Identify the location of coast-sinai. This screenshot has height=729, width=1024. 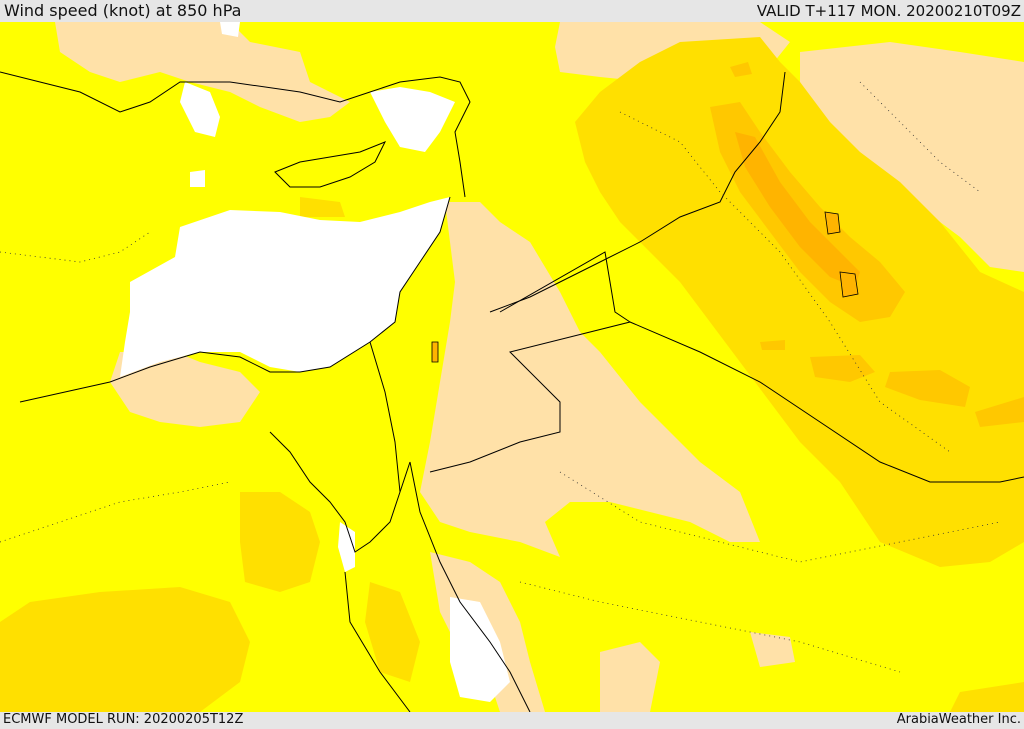
(340, 492).